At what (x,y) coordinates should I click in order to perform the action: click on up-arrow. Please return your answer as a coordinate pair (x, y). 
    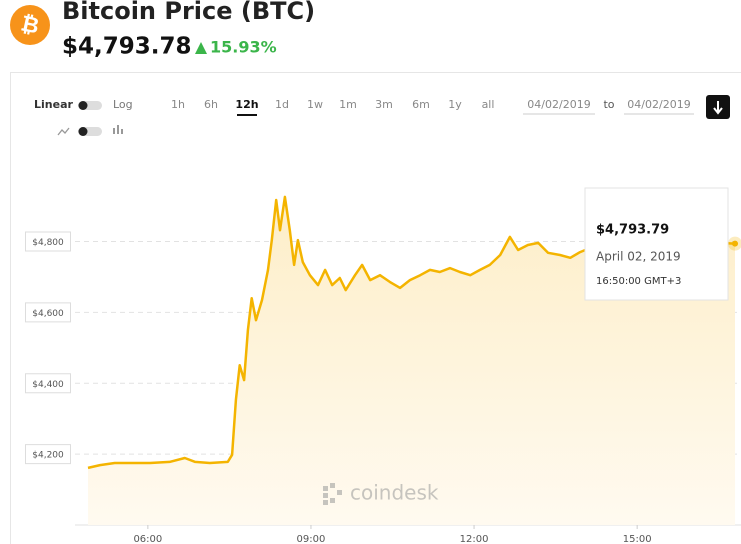
    Looking at the image, I should click on (201, 48).